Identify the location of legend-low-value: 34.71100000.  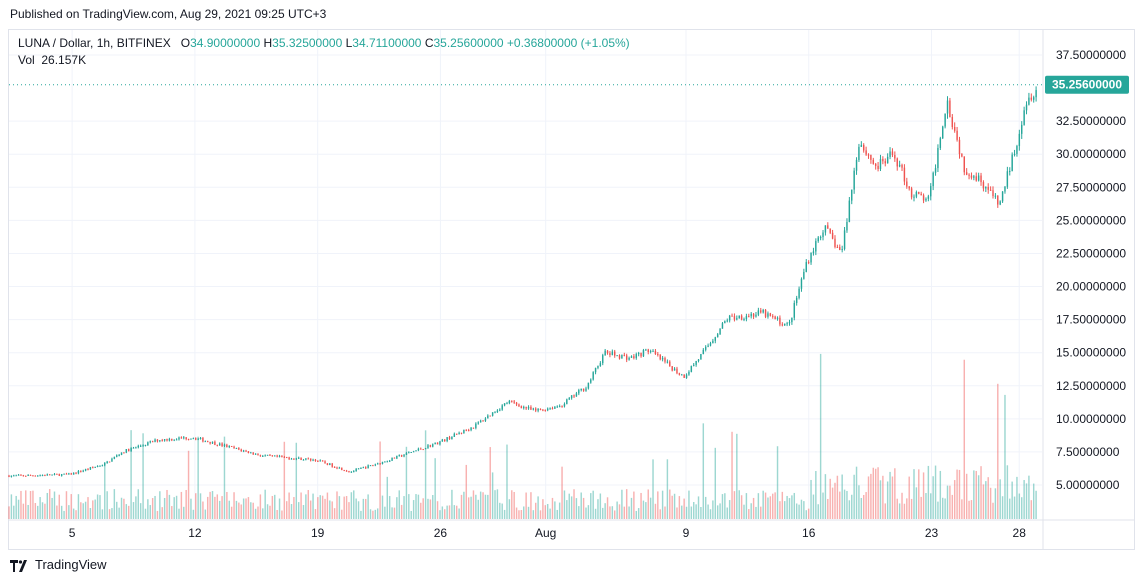
(387, 43).